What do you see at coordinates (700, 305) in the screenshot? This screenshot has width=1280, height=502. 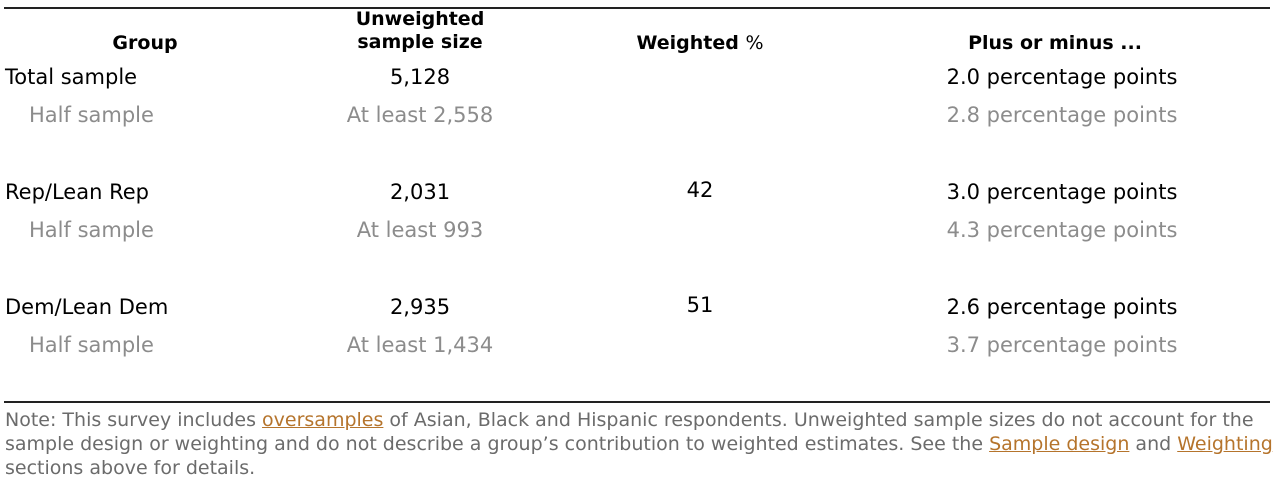 I see `row-weighted-dem-lean-dem: 51` at bounding box center [700, 305].